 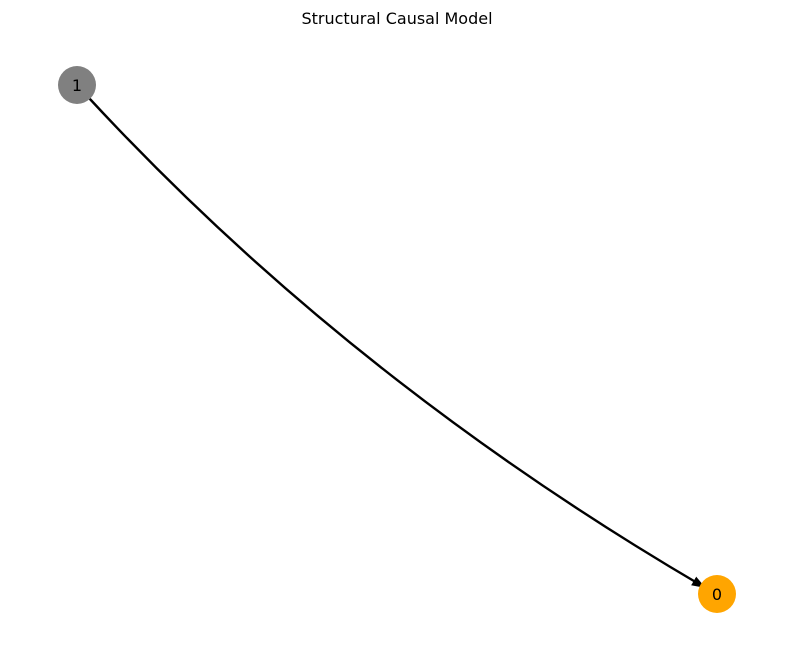 I want to click on node-0-label: 0, so click(x=717, y=594).